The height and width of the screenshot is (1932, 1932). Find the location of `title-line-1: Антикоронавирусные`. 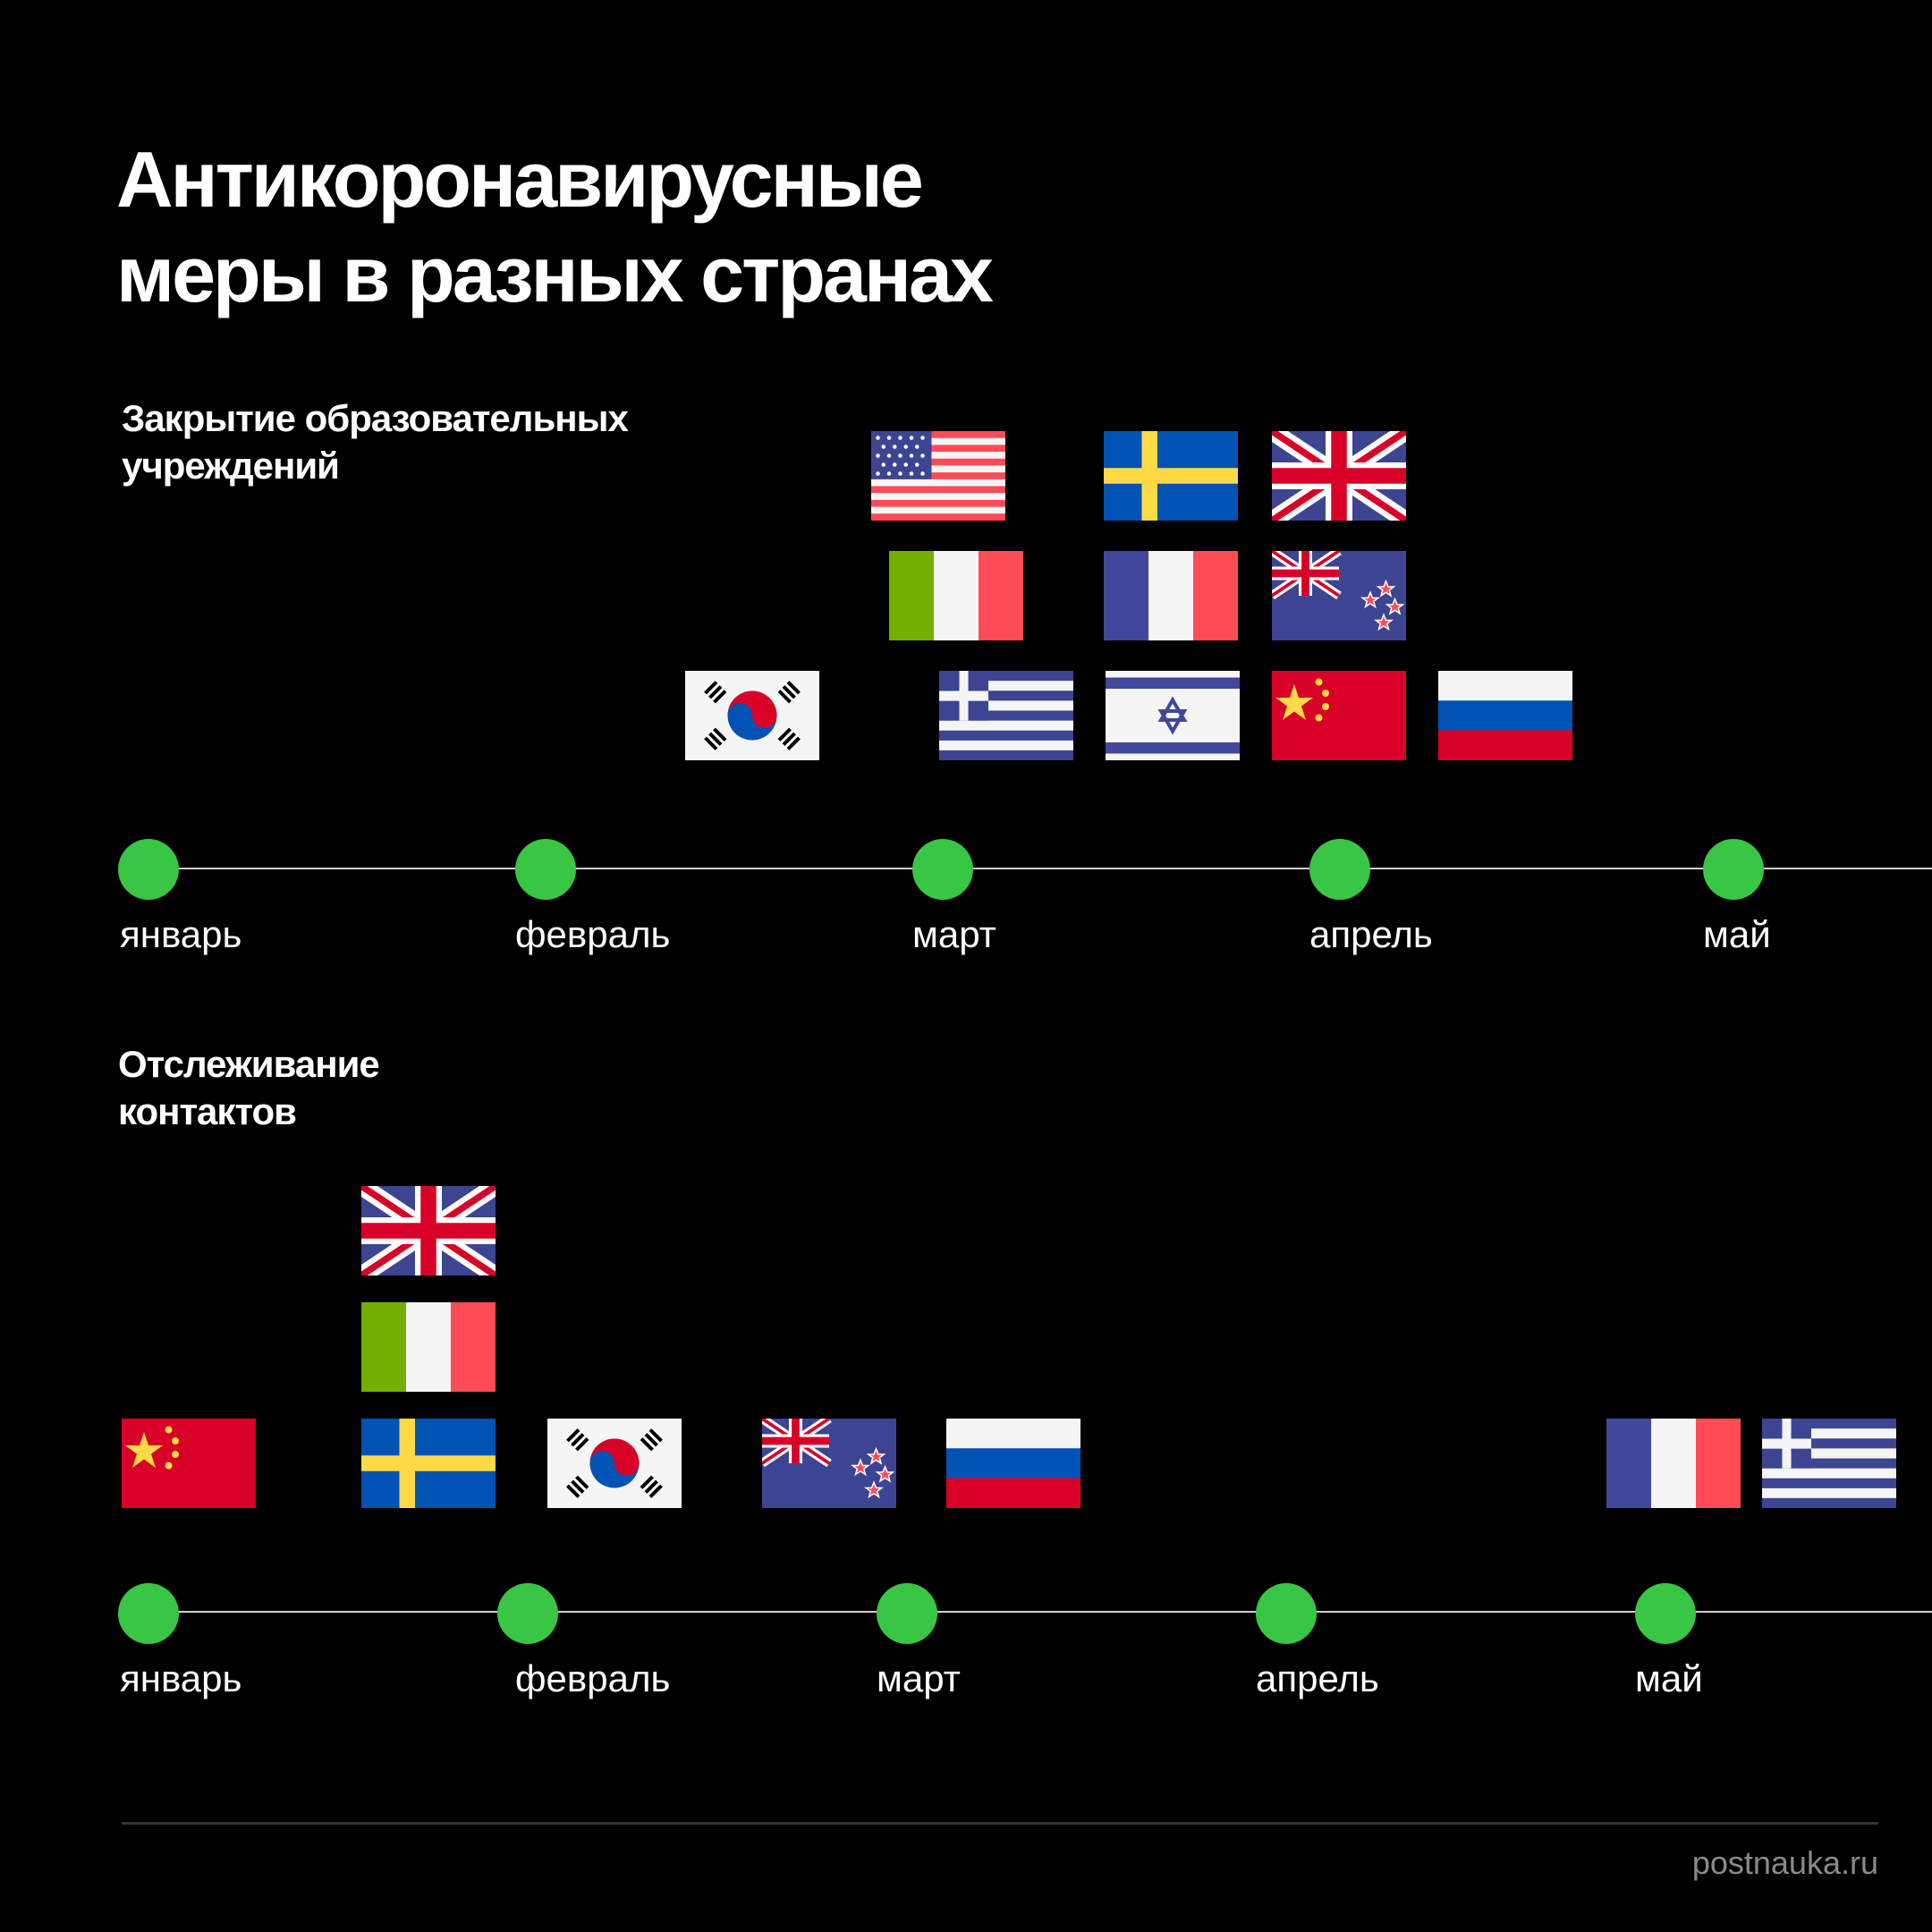

title-line-1: Антикоронавирусные is located at coordinates (520, 179).